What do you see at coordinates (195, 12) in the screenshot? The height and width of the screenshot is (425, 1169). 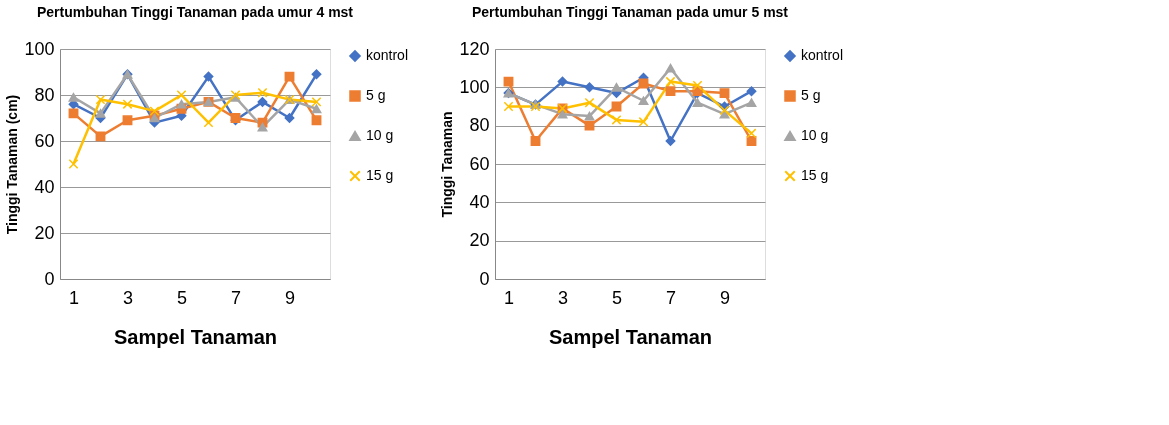 I see `chart-title: Pertumbuhan Tinggi Tanaman pada umur 4 mst` at bounding box center [195, 12].